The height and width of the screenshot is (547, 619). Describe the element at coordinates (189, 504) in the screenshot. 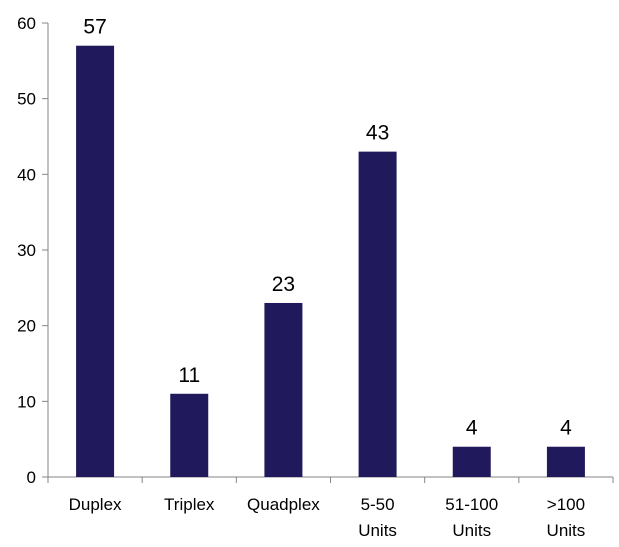

I see `category-label: Triplex` at that location.